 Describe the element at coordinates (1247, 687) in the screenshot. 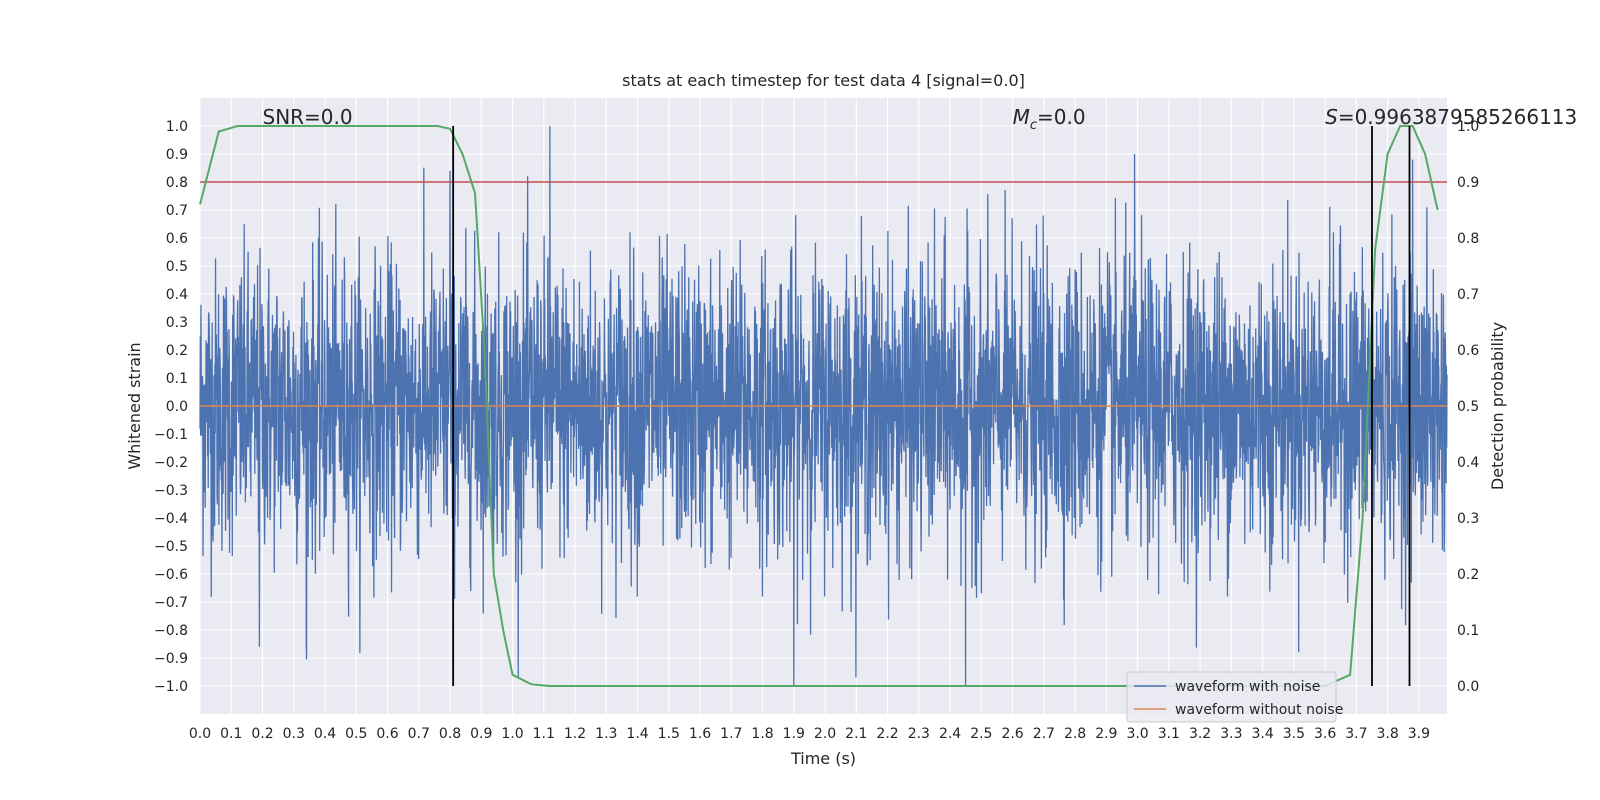

I see `legend-entry-waveform-with-noise: waveform with noise` at that location.